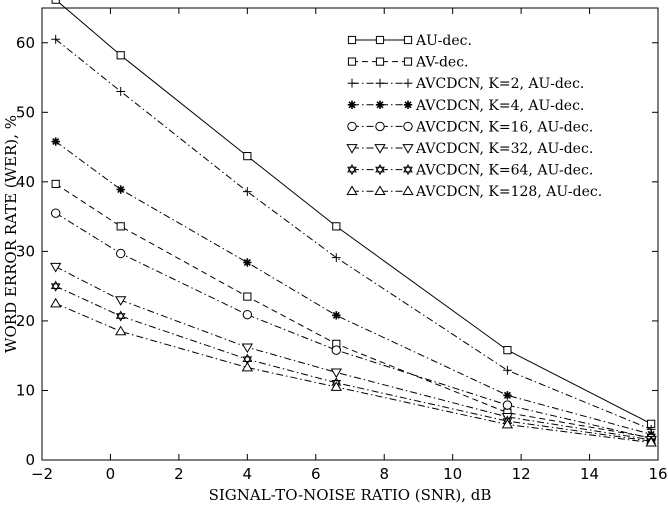 The image size is (668, 510). I want to click on x-tick-label: 4, so click(248, 474).